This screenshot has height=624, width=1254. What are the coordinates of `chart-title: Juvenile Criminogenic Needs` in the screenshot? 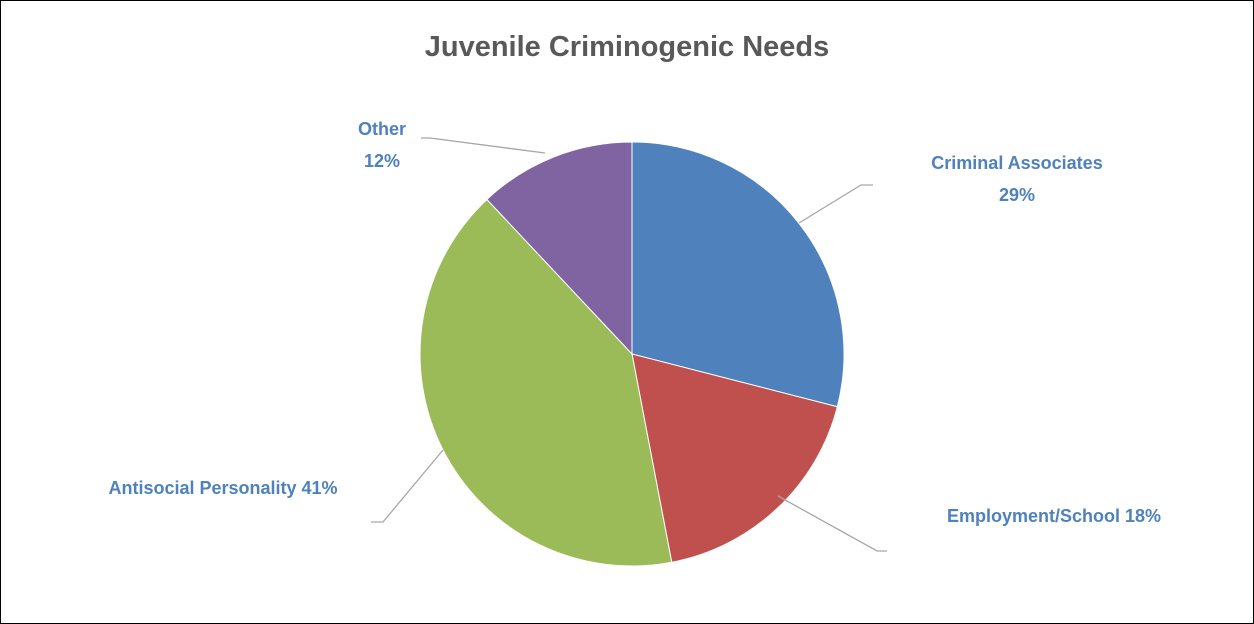 It's located at (627, 47).